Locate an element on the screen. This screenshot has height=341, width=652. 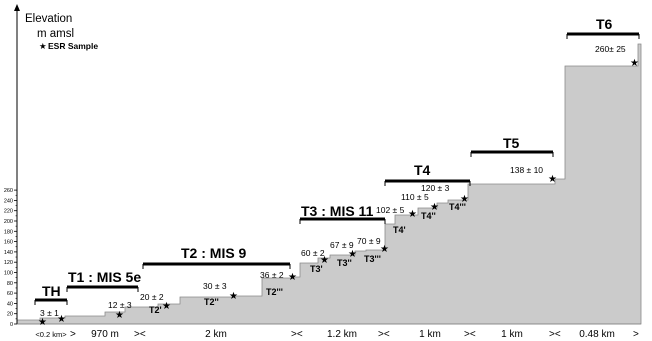
distance-label: 2 km is located at coordinates (216, 334).